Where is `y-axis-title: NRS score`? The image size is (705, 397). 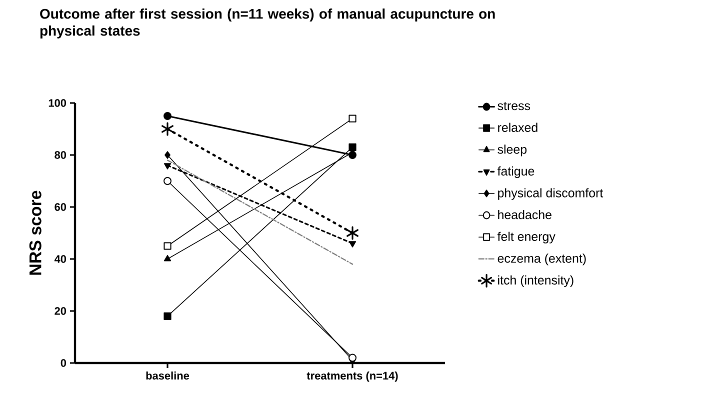
y-axis-title: NRS score is located at coordinates (35, 232).